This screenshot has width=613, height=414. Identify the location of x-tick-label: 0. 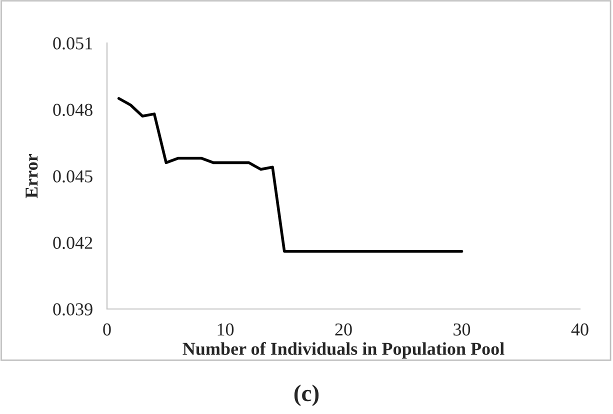
(107, 329).